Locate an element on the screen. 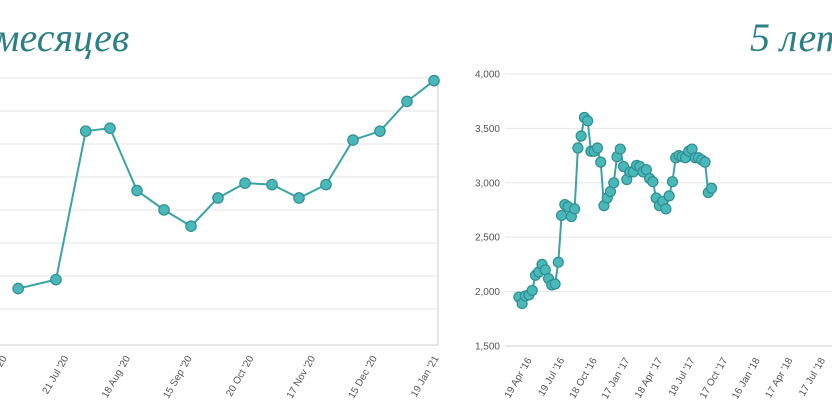 This screenshot has width=832, height=416. right-x-tick-label: 19 Apr '16 is located at coordinates (519, 378).